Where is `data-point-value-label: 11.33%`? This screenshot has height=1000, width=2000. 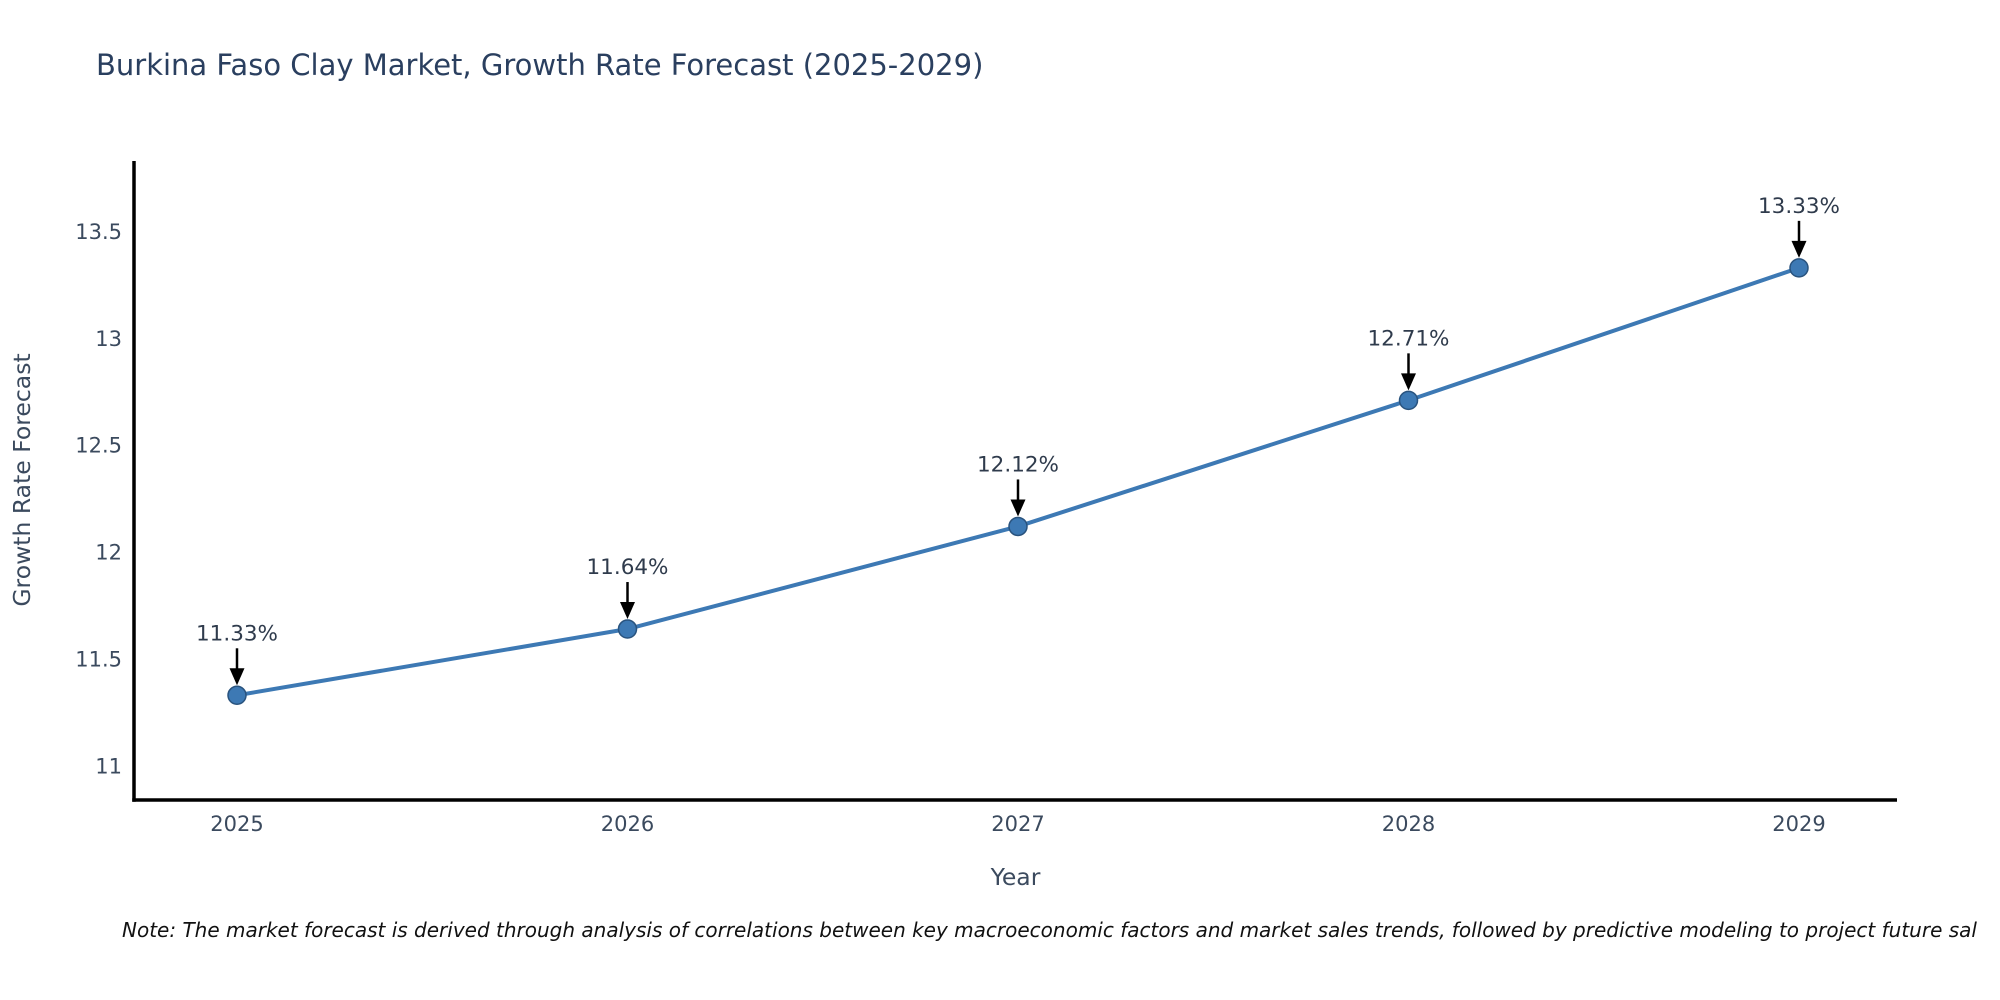 data-point-value-label: 11.33% is located at coordinates (237, 633).